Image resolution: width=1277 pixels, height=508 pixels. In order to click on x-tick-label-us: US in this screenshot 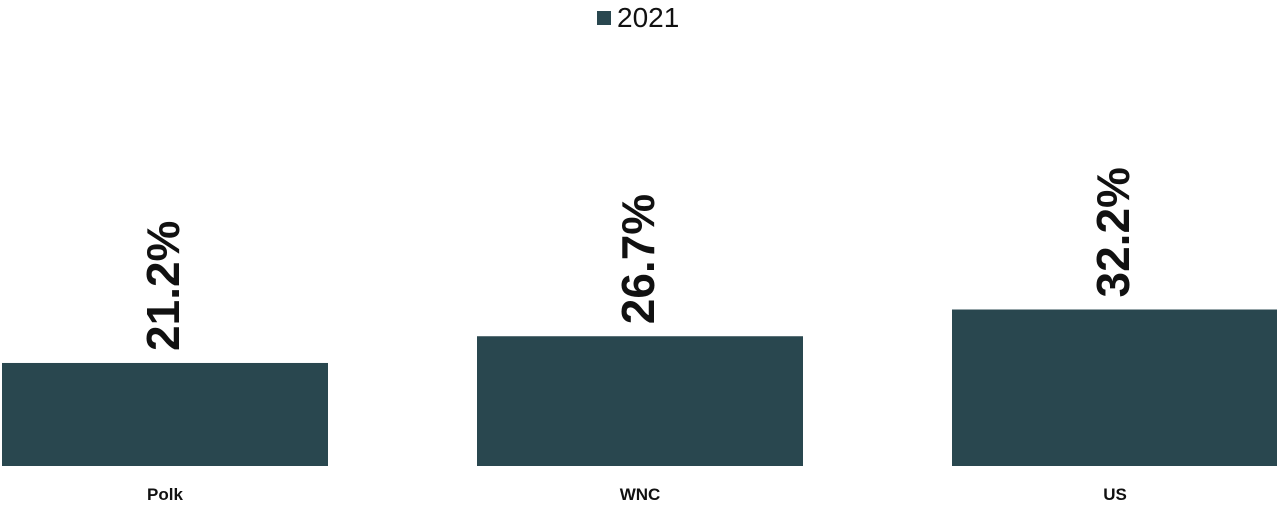, I will do `click(1115, 494)`.